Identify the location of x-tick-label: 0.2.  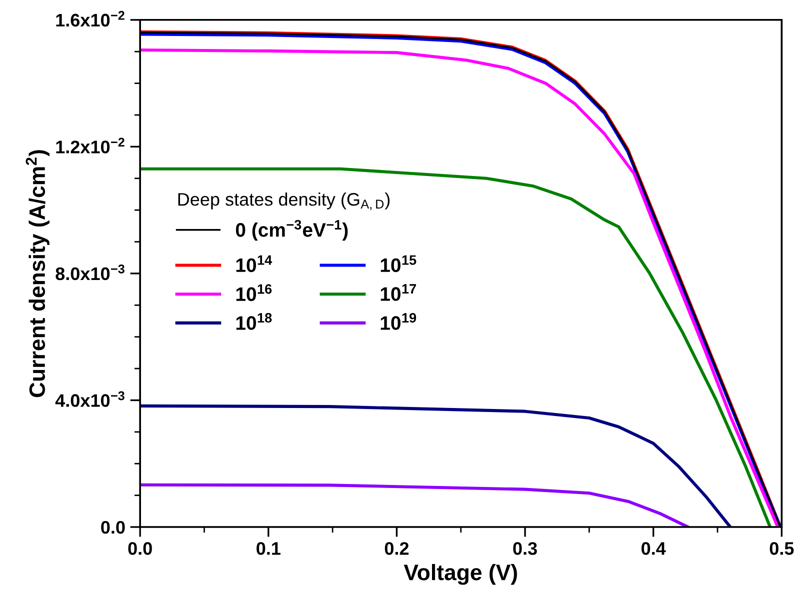
(396, 548).